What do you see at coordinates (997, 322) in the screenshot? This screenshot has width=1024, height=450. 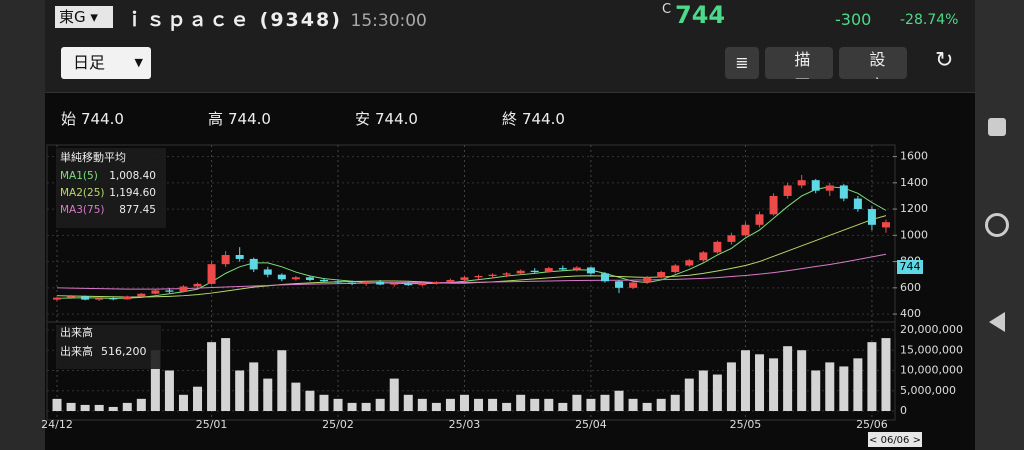 I see `back-button` at bounding box center [997, 322].